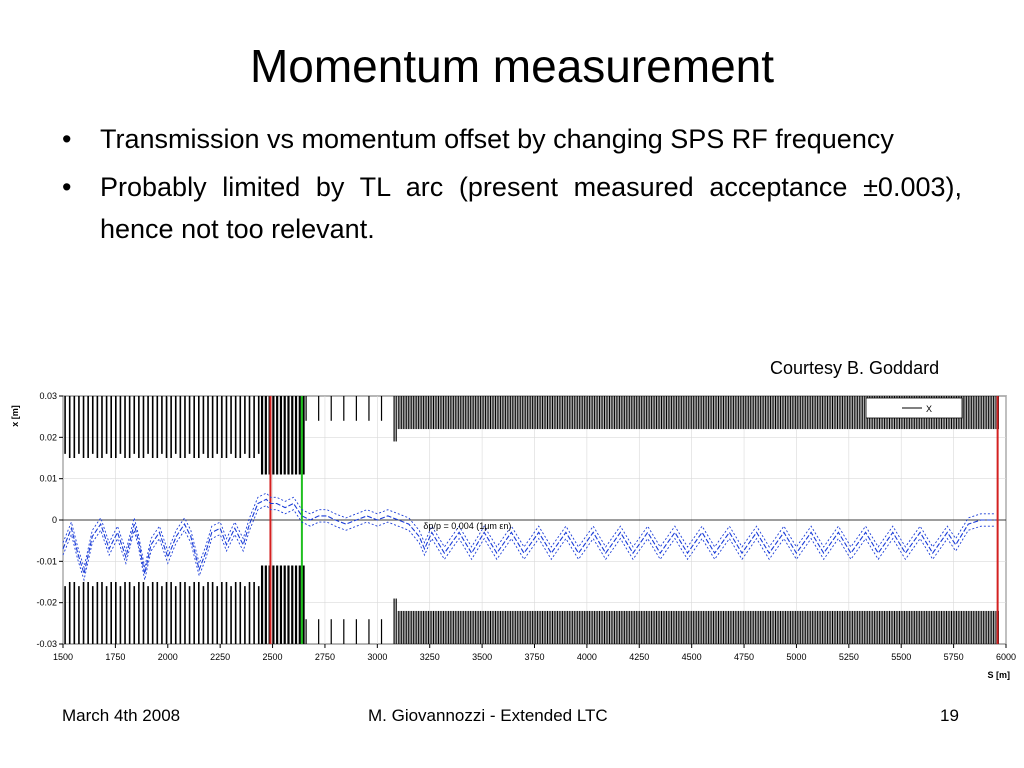  I want to click on x-tick-label: 4500, so click(692, 657).